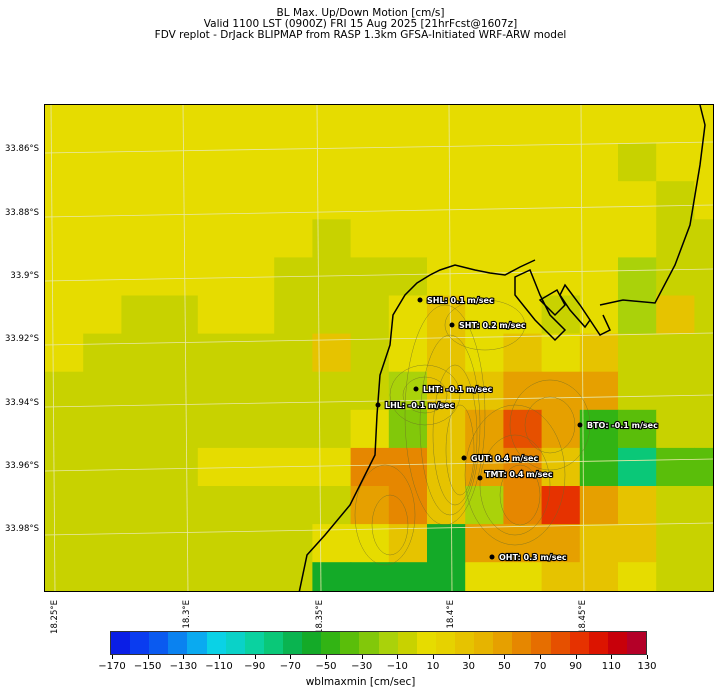 The image size is (721, 692). I want to click on colorbar-tick-label: −50, so click(326, 666).